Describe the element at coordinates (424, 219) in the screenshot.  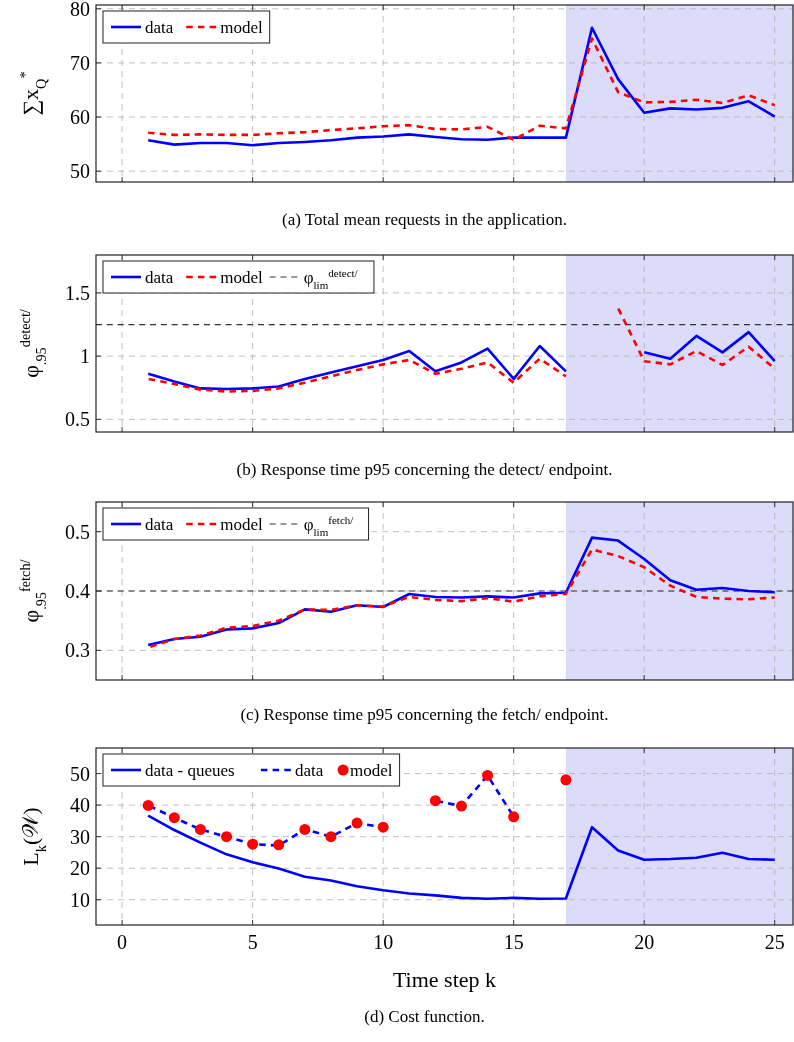
I see `text: (a) Total mean requests in the application.` at that location.